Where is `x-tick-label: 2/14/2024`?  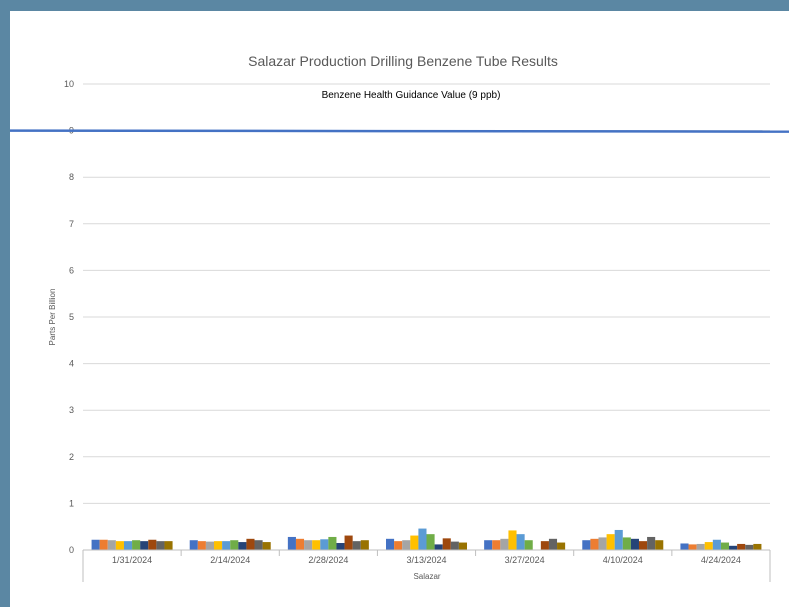
x-tick-label: 2/14/2024 is located at coordinates (230, 560).